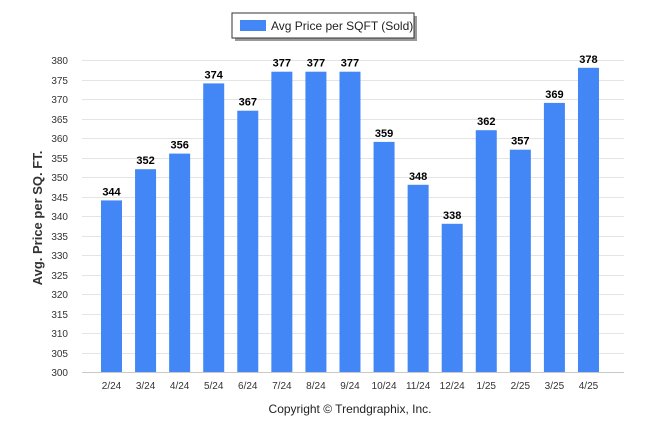 The image size is (646, 434). Describe the element at coordinates (59, 178) in the screenshot. I see `y-tick-label: 350` at that location.